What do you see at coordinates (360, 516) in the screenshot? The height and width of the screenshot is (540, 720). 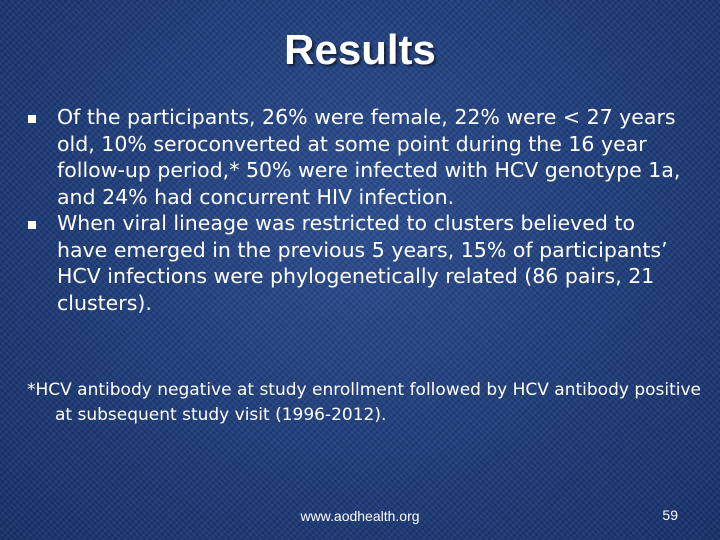 I see `footer-url: www.aodhealth.org` at bounding box center [360, 516].